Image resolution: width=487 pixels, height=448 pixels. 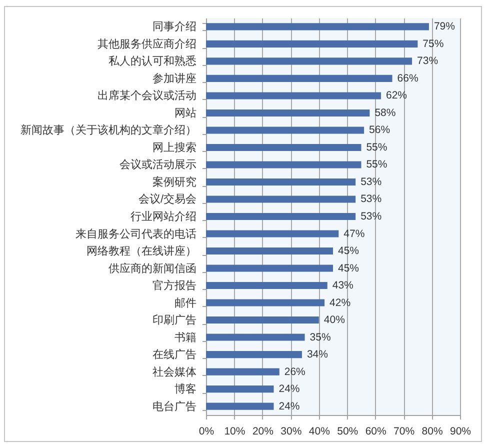 I want to click on y-tick-label: 在线广告, so click(x=174, y=355).